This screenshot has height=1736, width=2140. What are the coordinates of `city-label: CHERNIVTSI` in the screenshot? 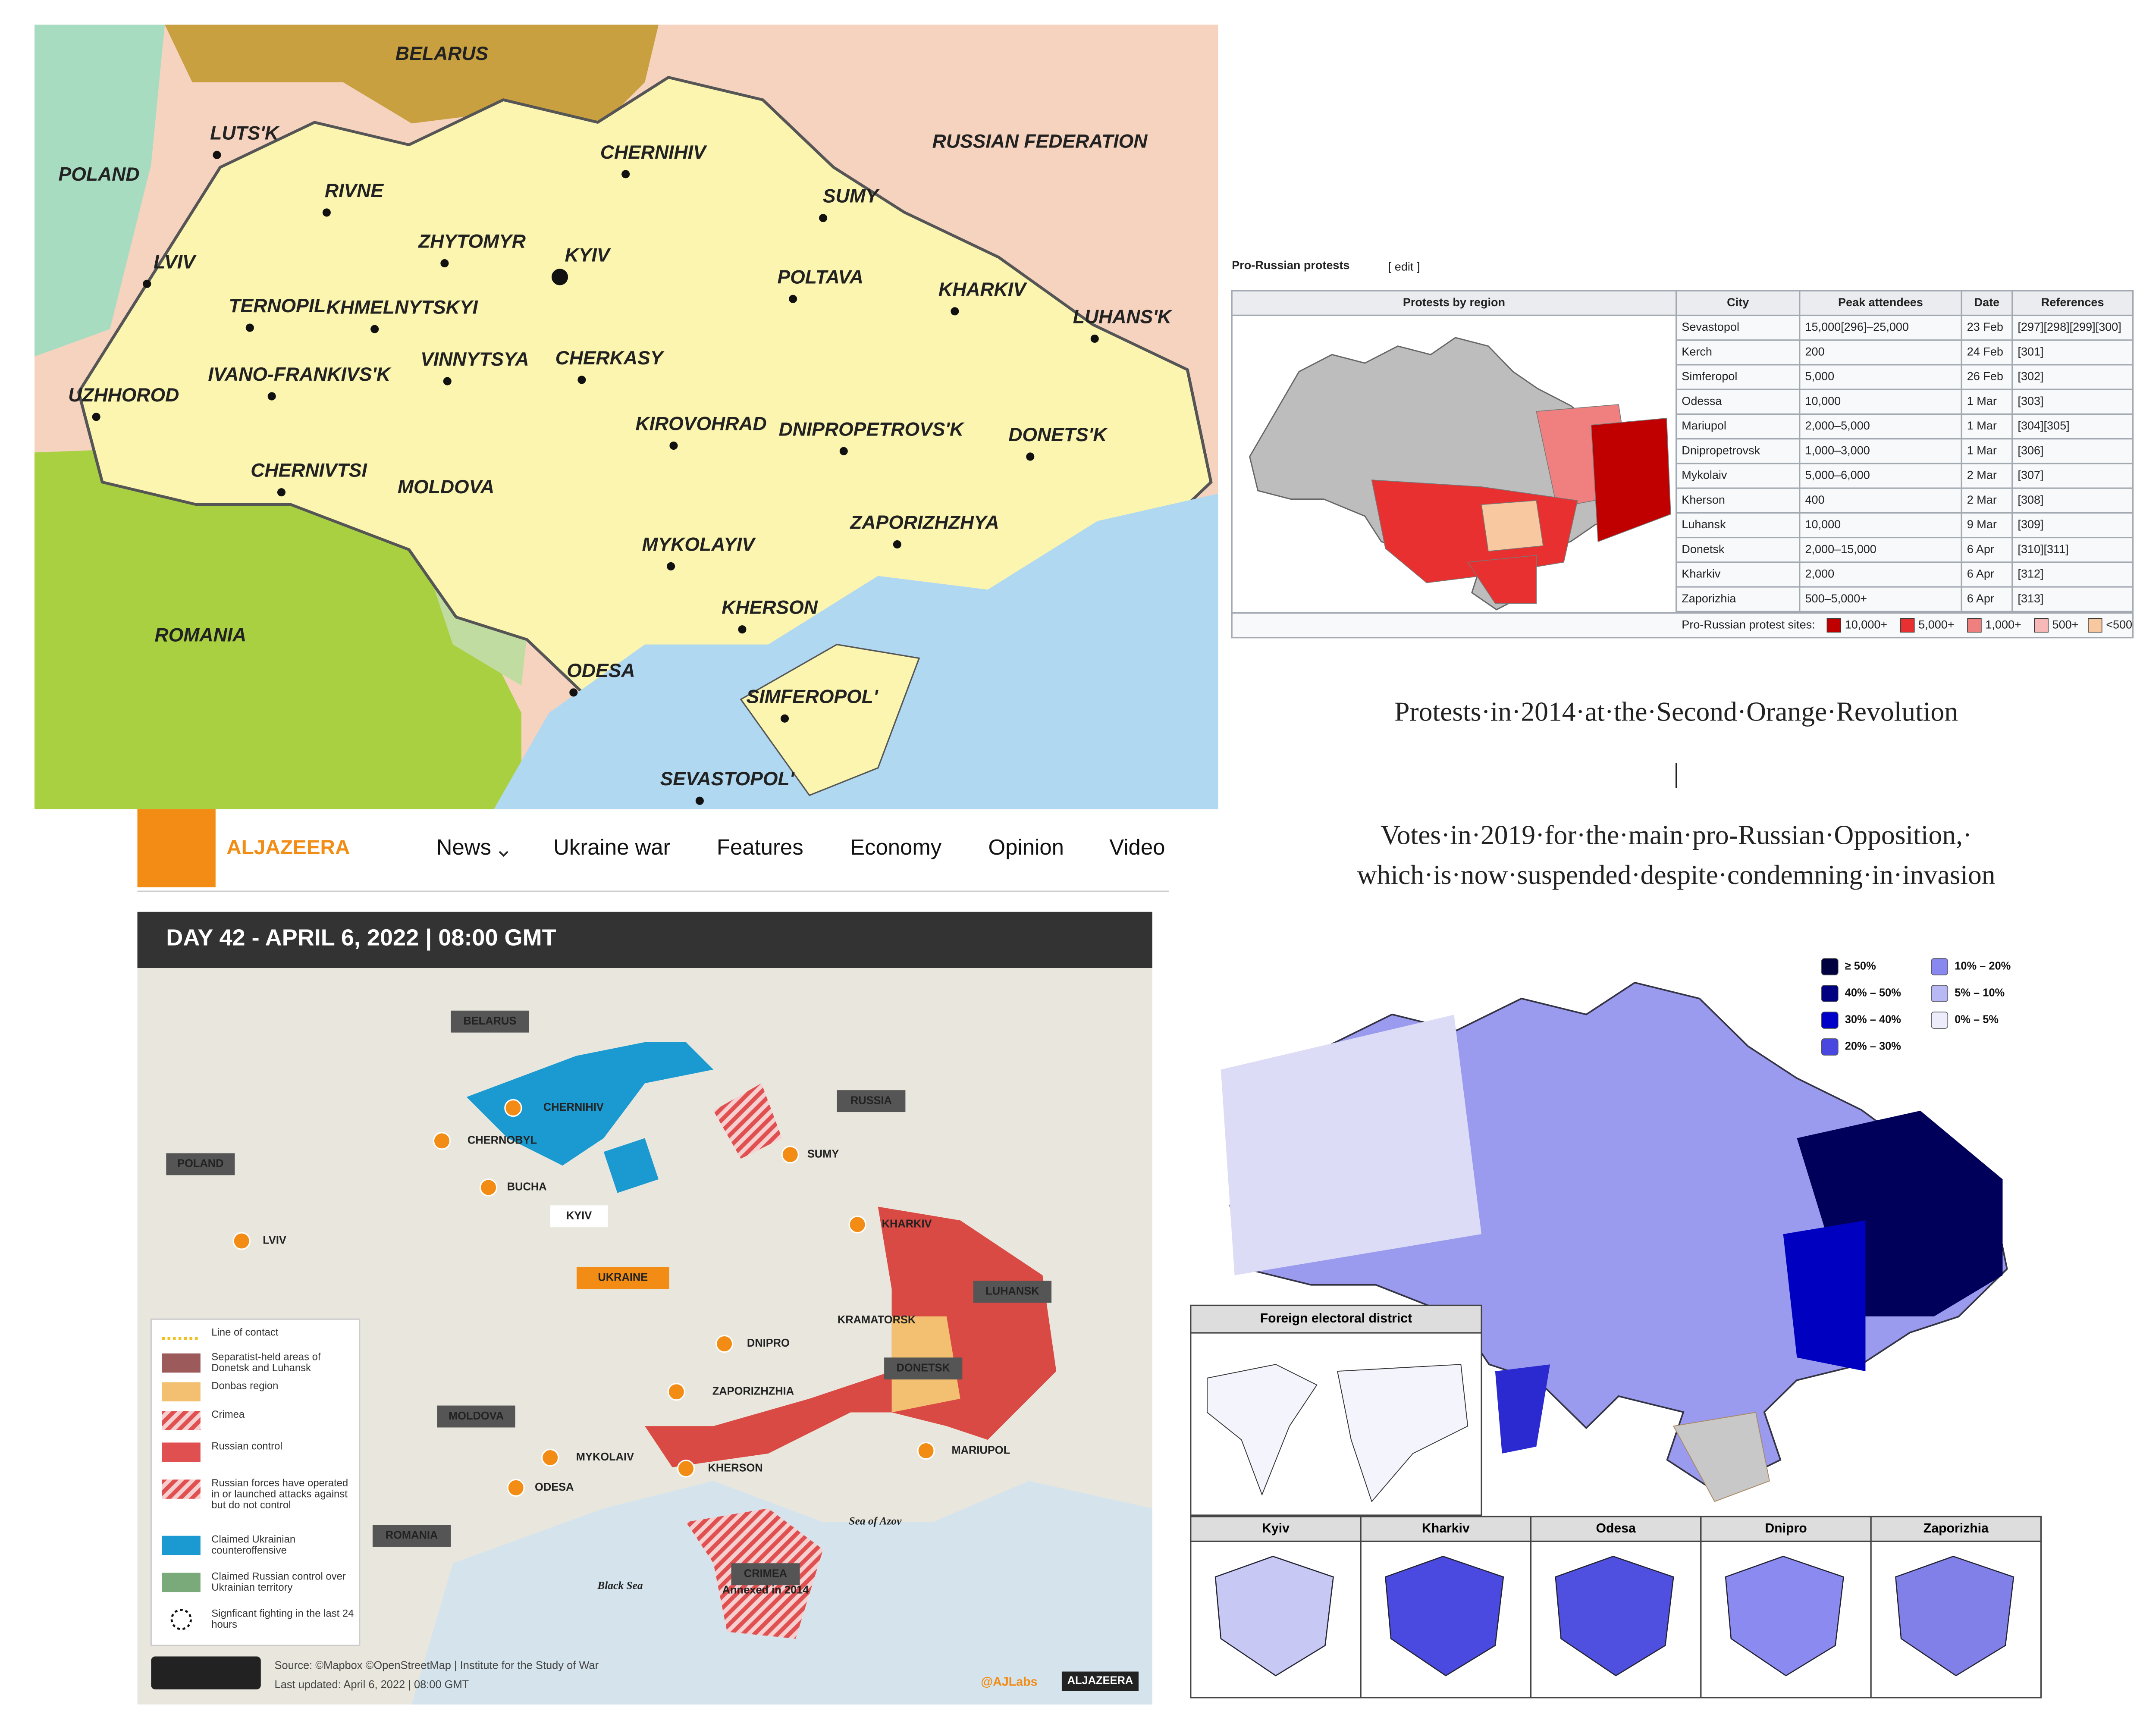 It's located at (309, 470).